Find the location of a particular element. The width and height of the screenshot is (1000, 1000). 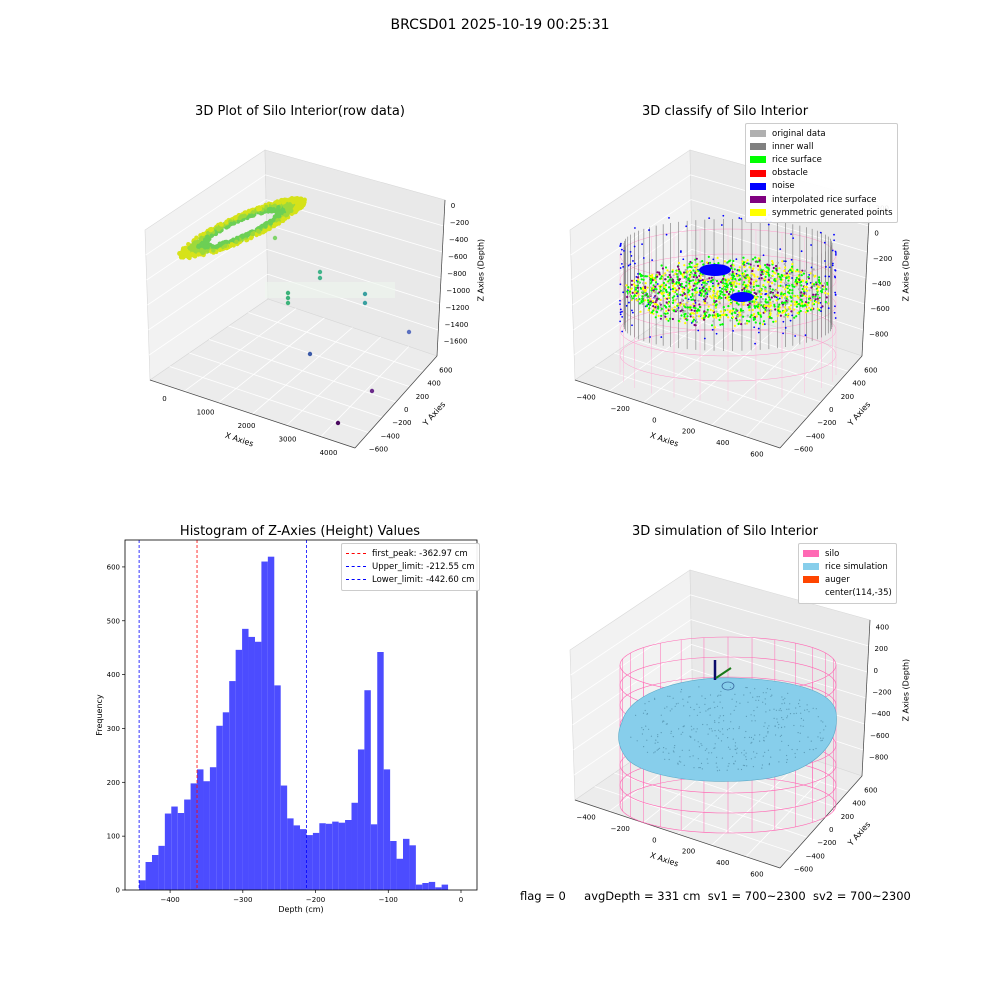

sim-plot-y-tick-label: −400 is located at coordinates (815, 856).